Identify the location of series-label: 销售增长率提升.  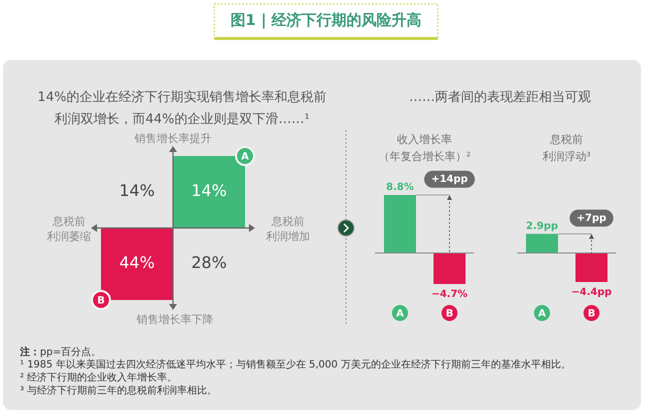
(173, 139).